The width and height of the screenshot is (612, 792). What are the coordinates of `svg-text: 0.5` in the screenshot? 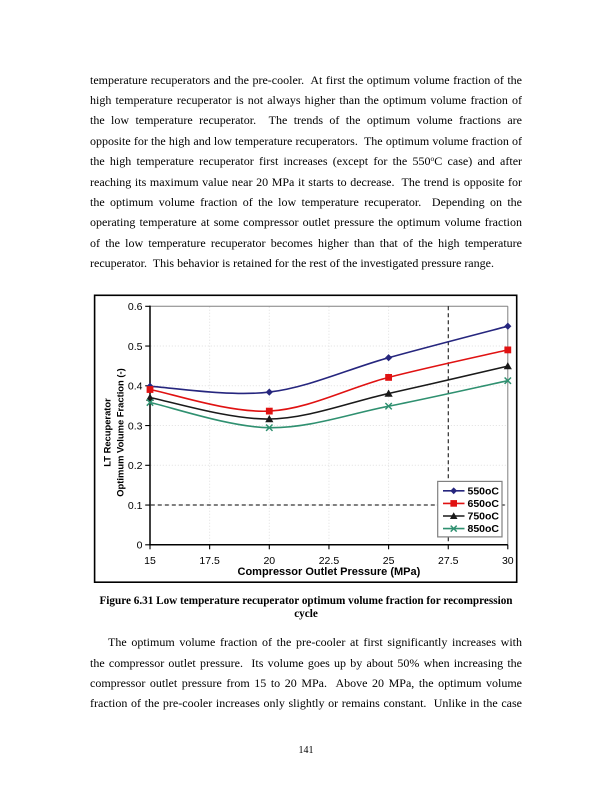 It's located at (135, 347).